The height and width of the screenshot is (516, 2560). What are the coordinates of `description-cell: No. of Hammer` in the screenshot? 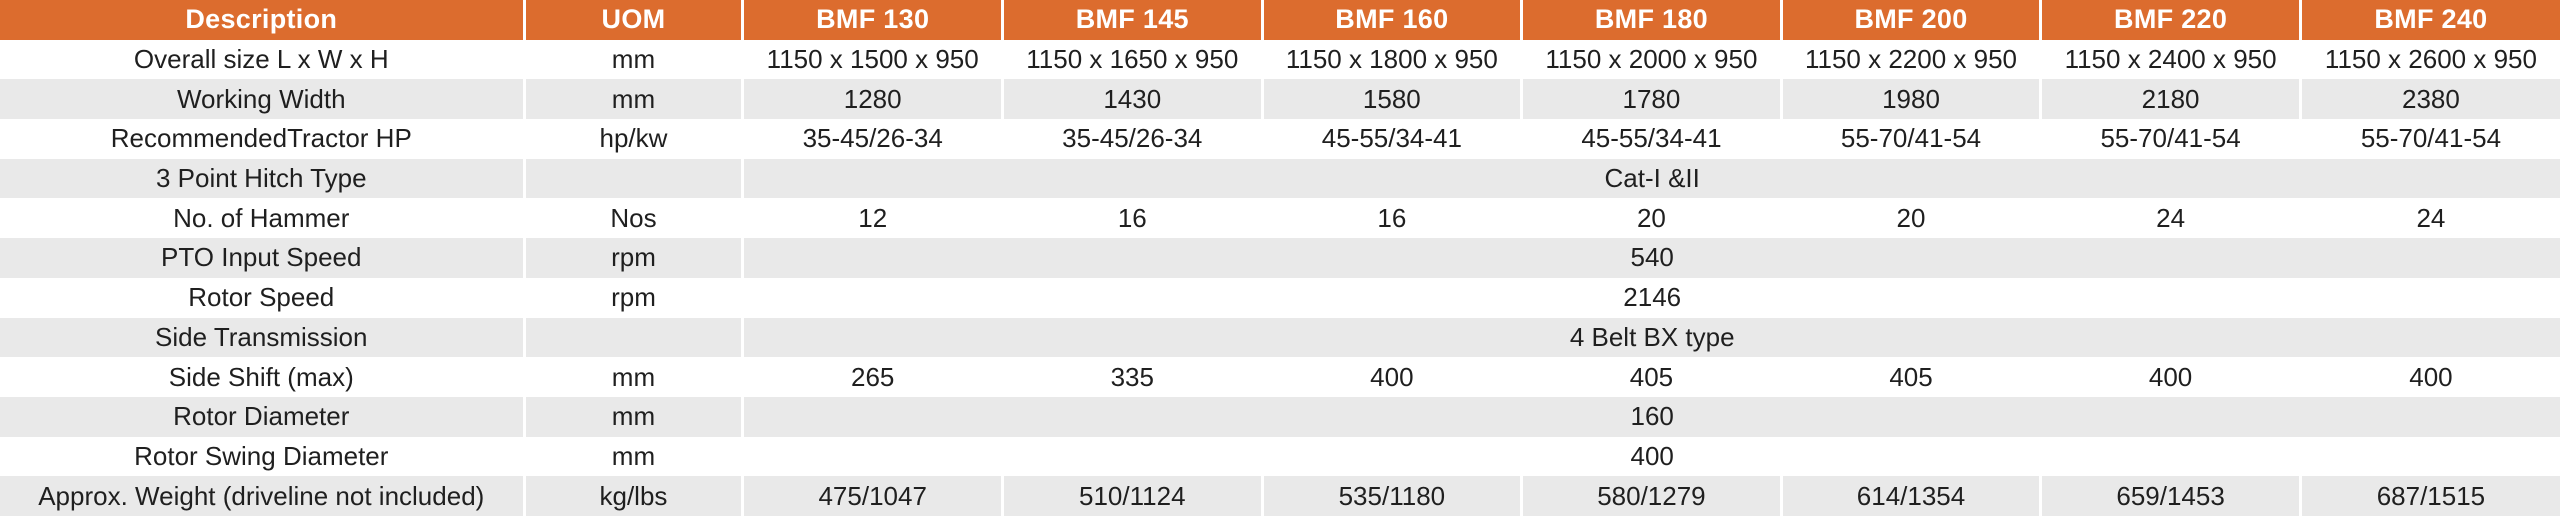 It's located at (263, 218).